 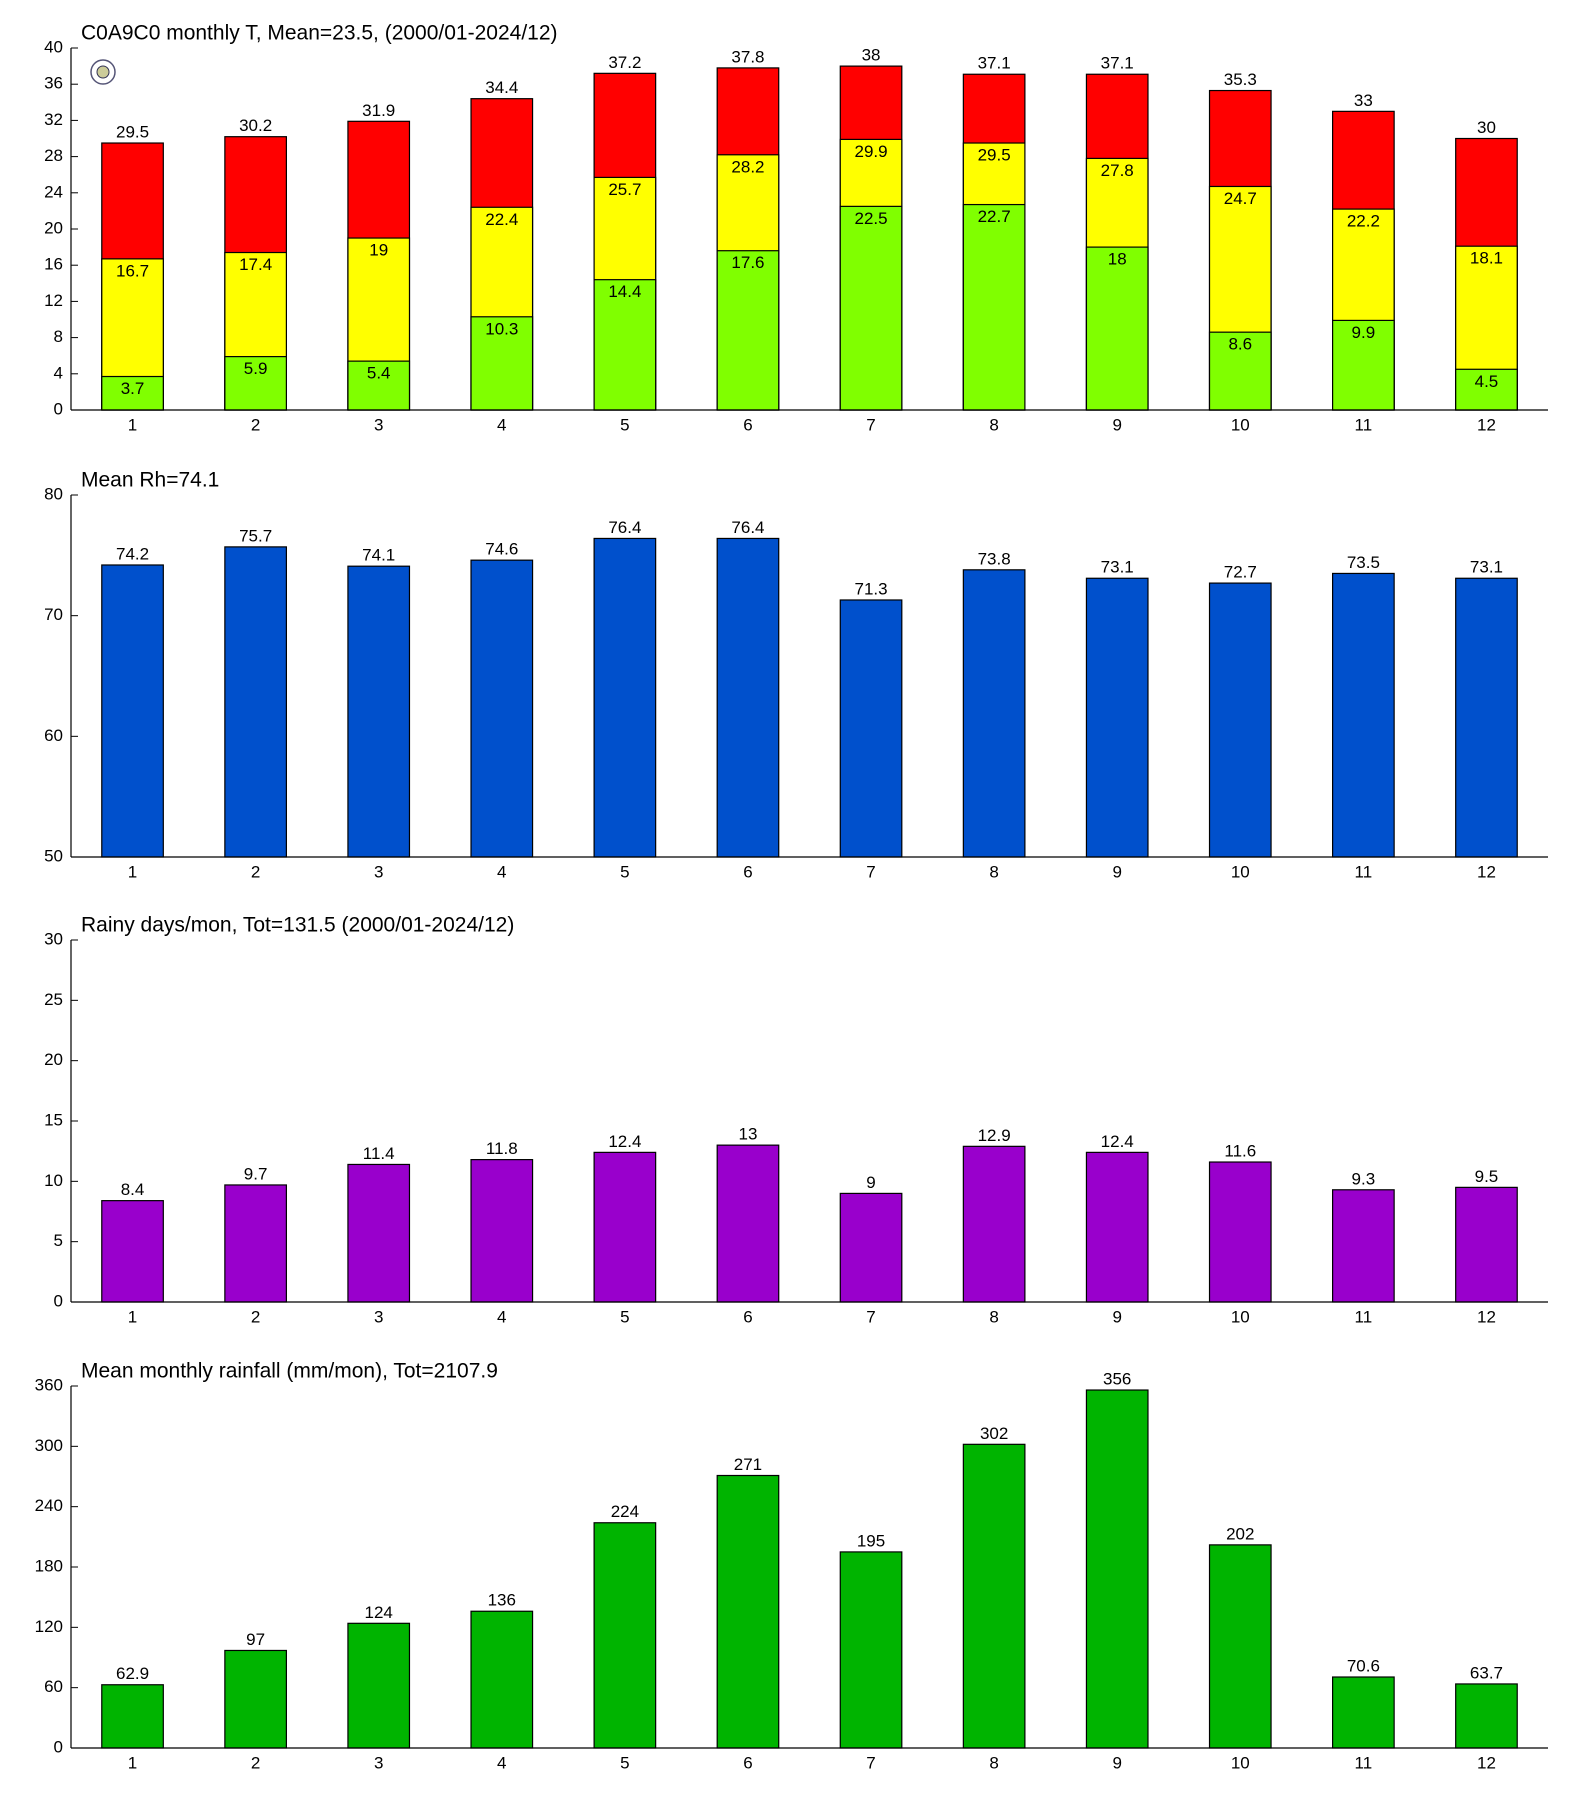 I want to click on y-tick-label: 25, so click(x=53, y=999).